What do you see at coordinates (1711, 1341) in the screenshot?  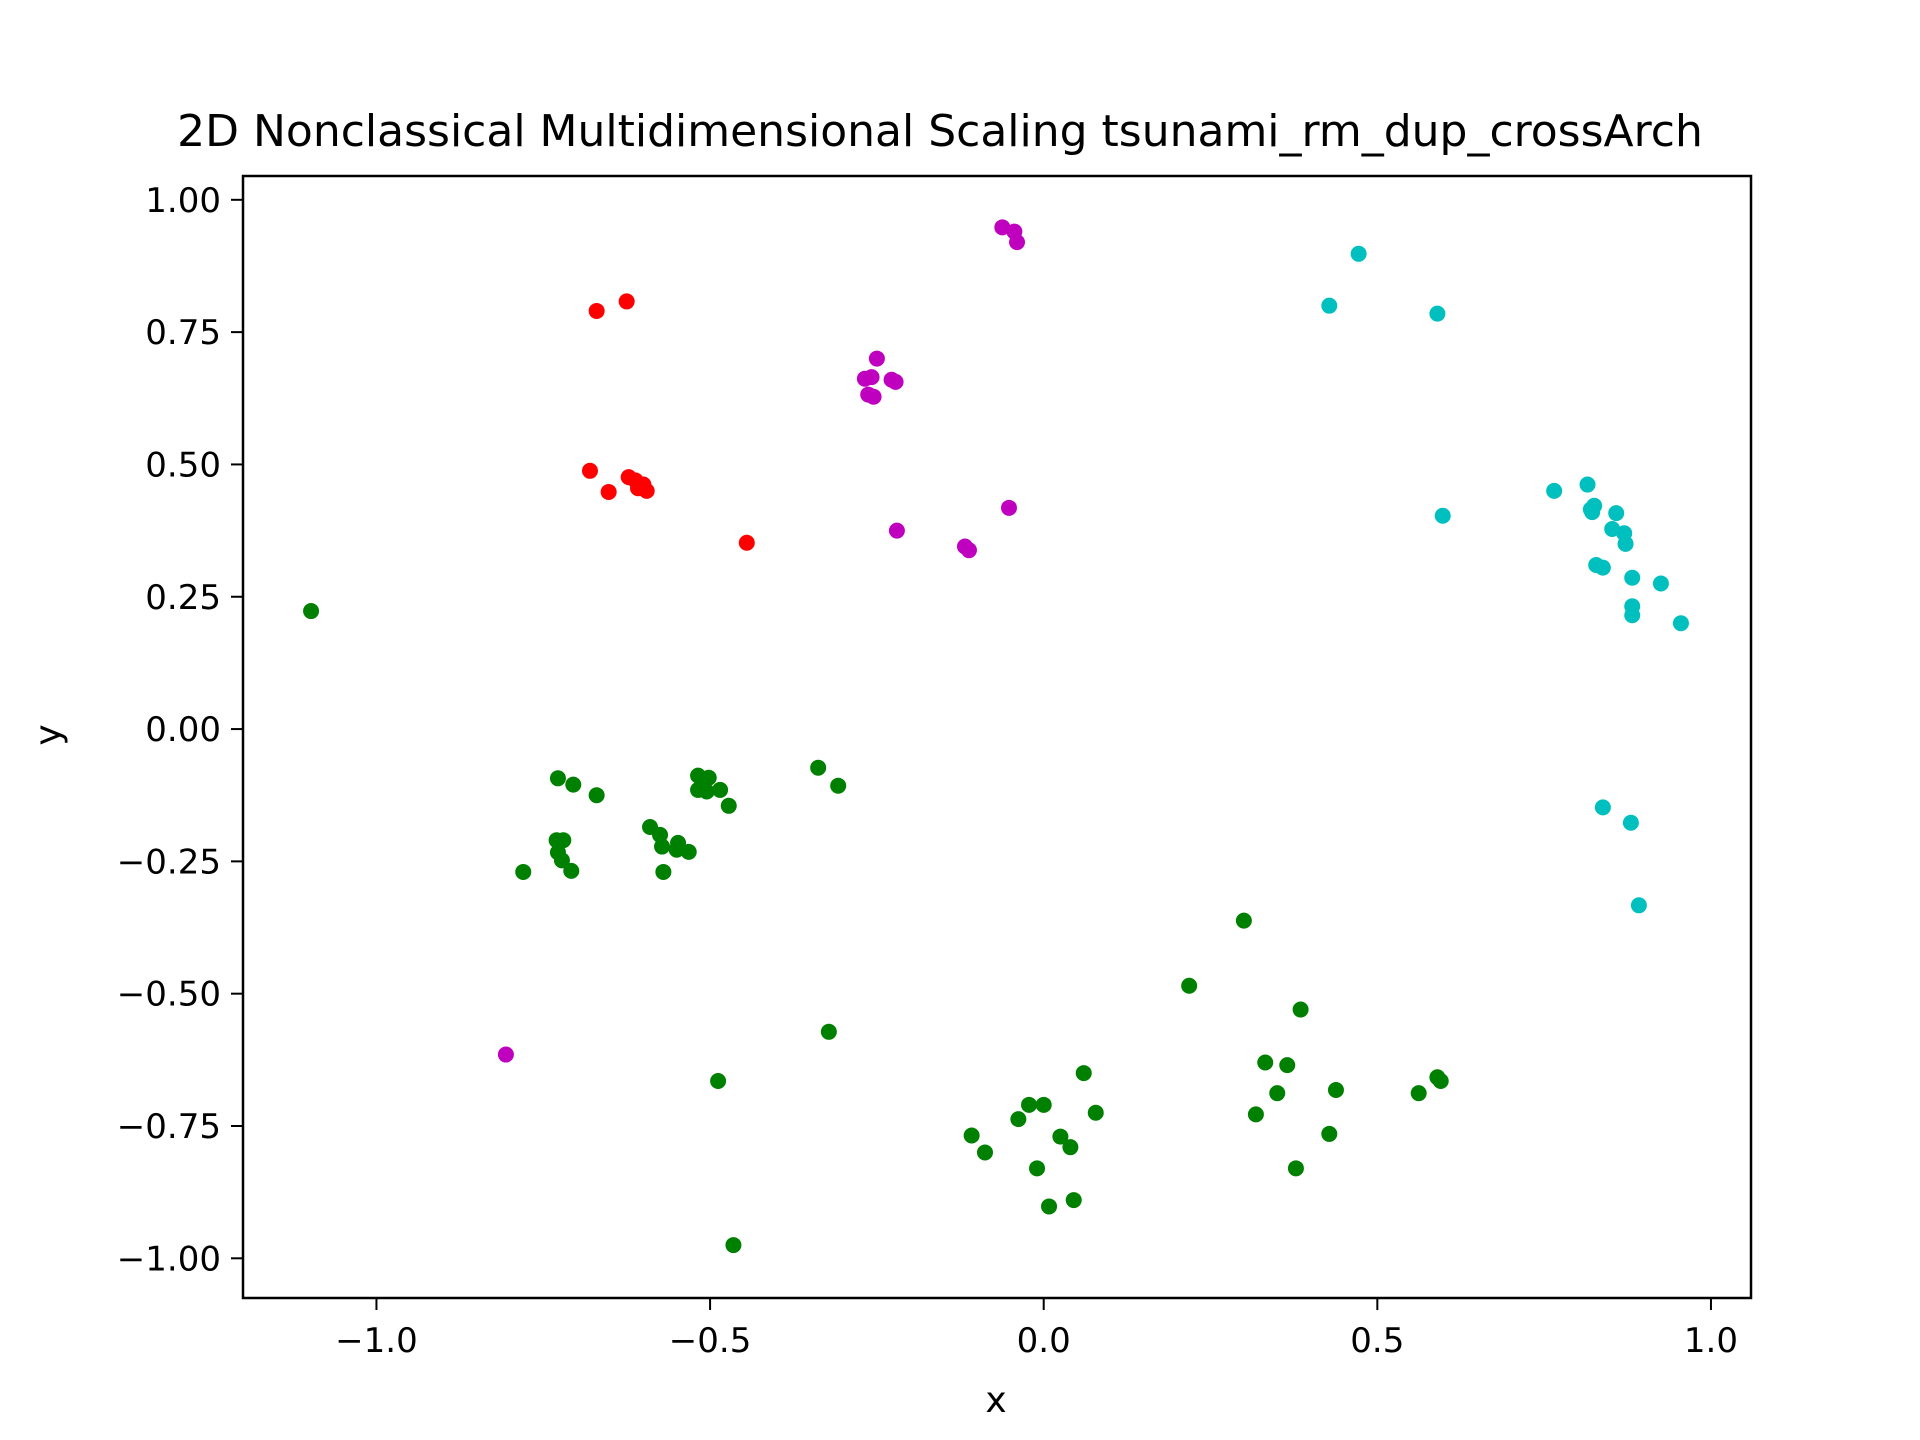 I see `x-tick-label: 1.0` at bounding box center [1711, 1341].